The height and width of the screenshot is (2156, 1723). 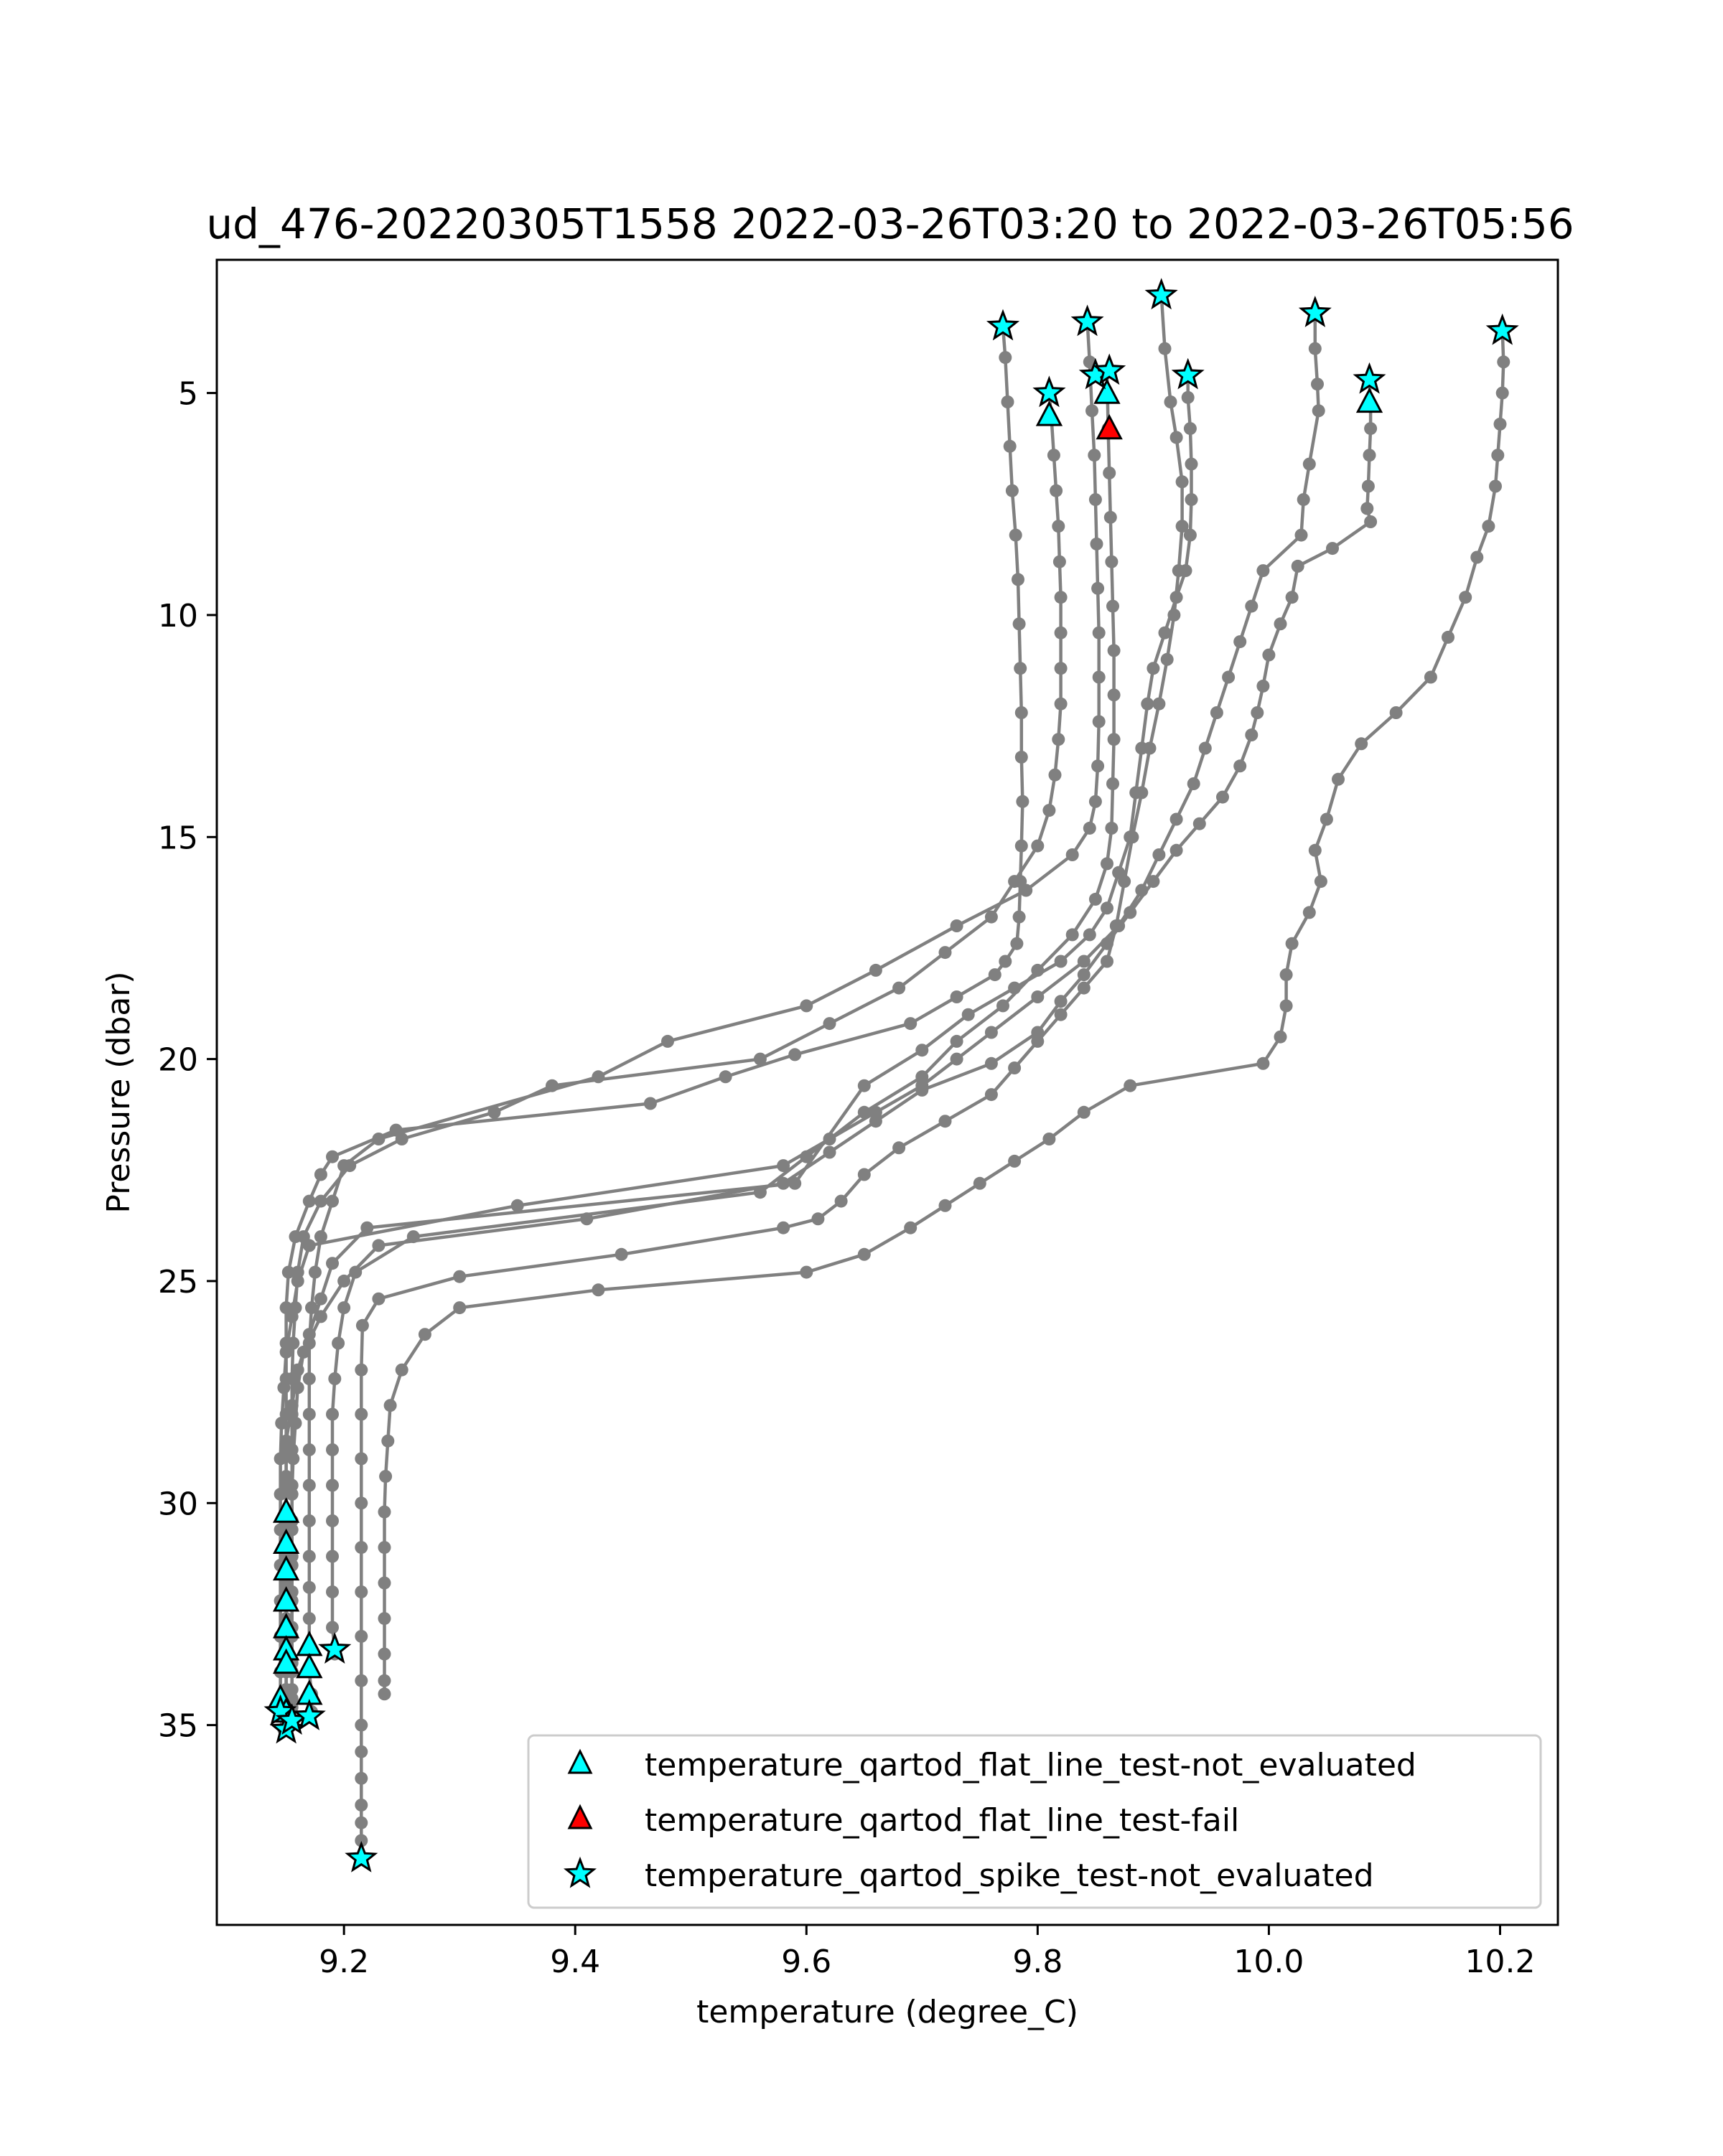 What do you see at coordinates (1109, 426) in the screenshot?
I see `flat-line-fail-marker` at bounding box center [1109, 426].